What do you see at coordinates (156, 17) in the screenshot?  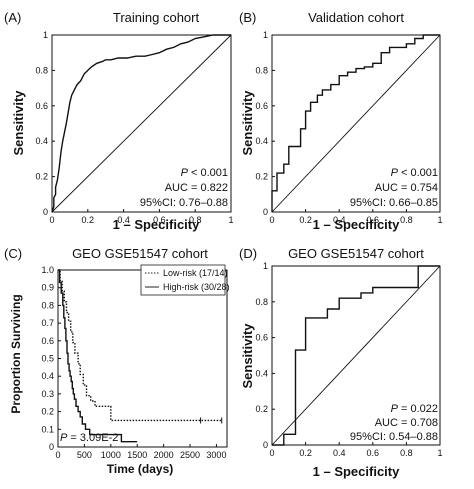 I see `panel-a-title: Training cohort` at bounding box center [156, 17].